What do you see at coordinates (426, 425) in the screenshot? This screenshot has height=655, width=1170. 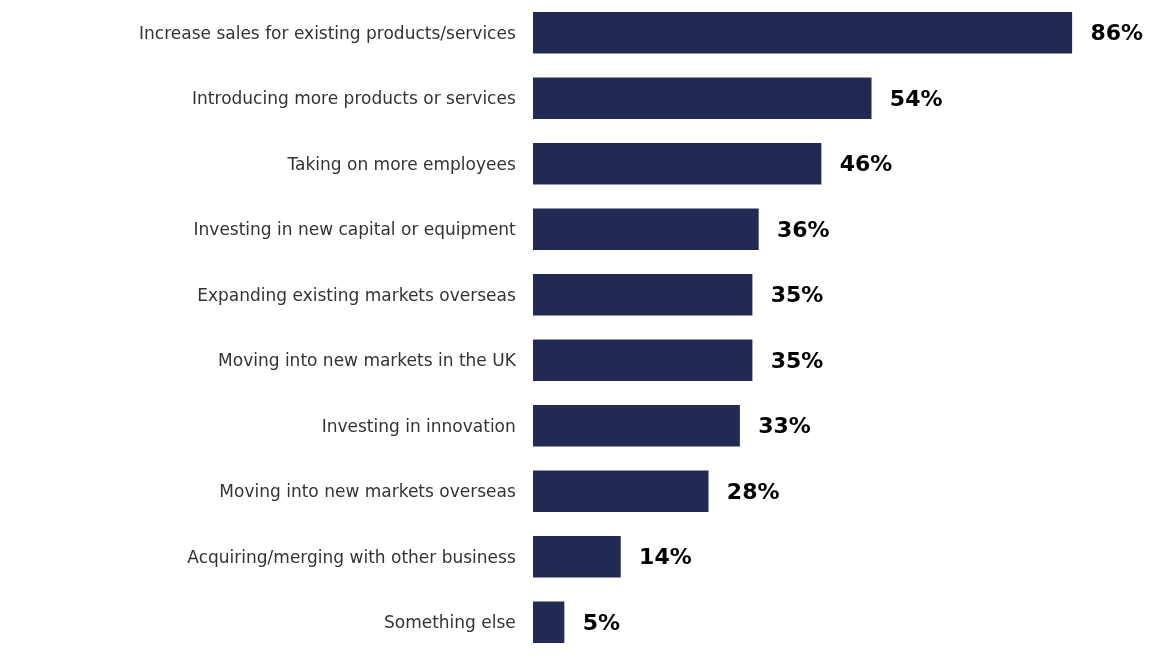 I see `y-tick-label: Investing in innovation` at bounding box center [426, 425].